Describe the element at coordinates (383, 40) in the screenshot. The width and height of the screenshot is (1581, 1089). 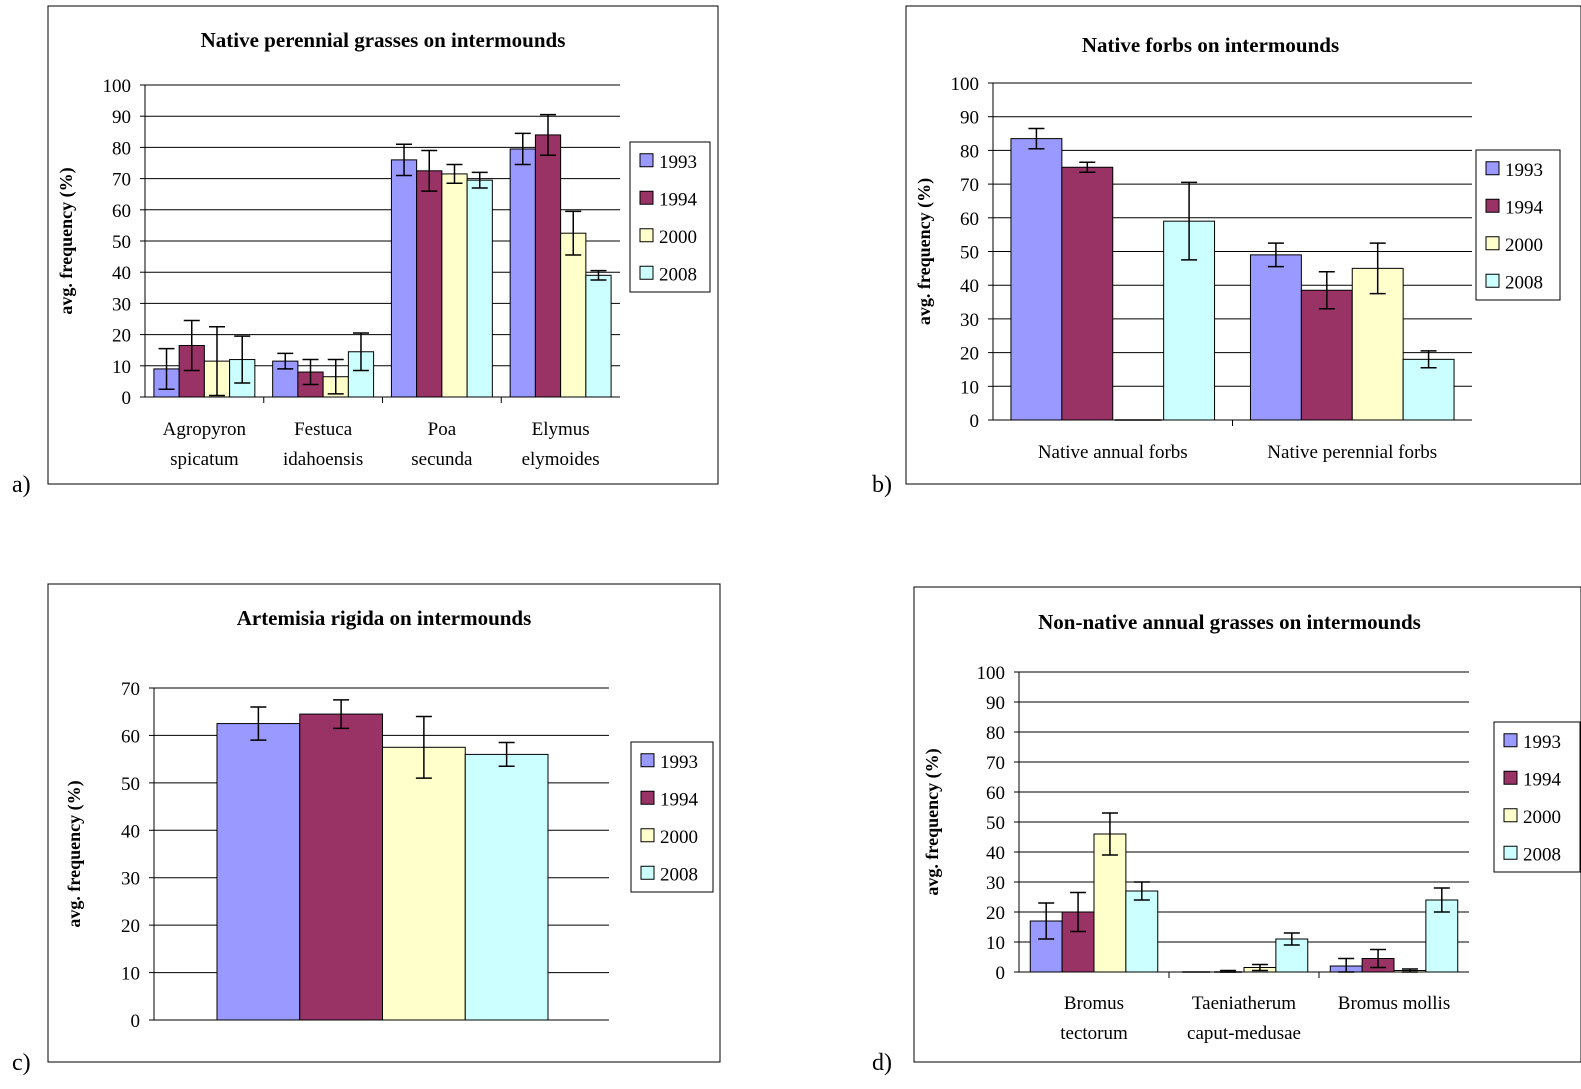
I see `chart-title: Native perennial grasses on intermounds` at that location.